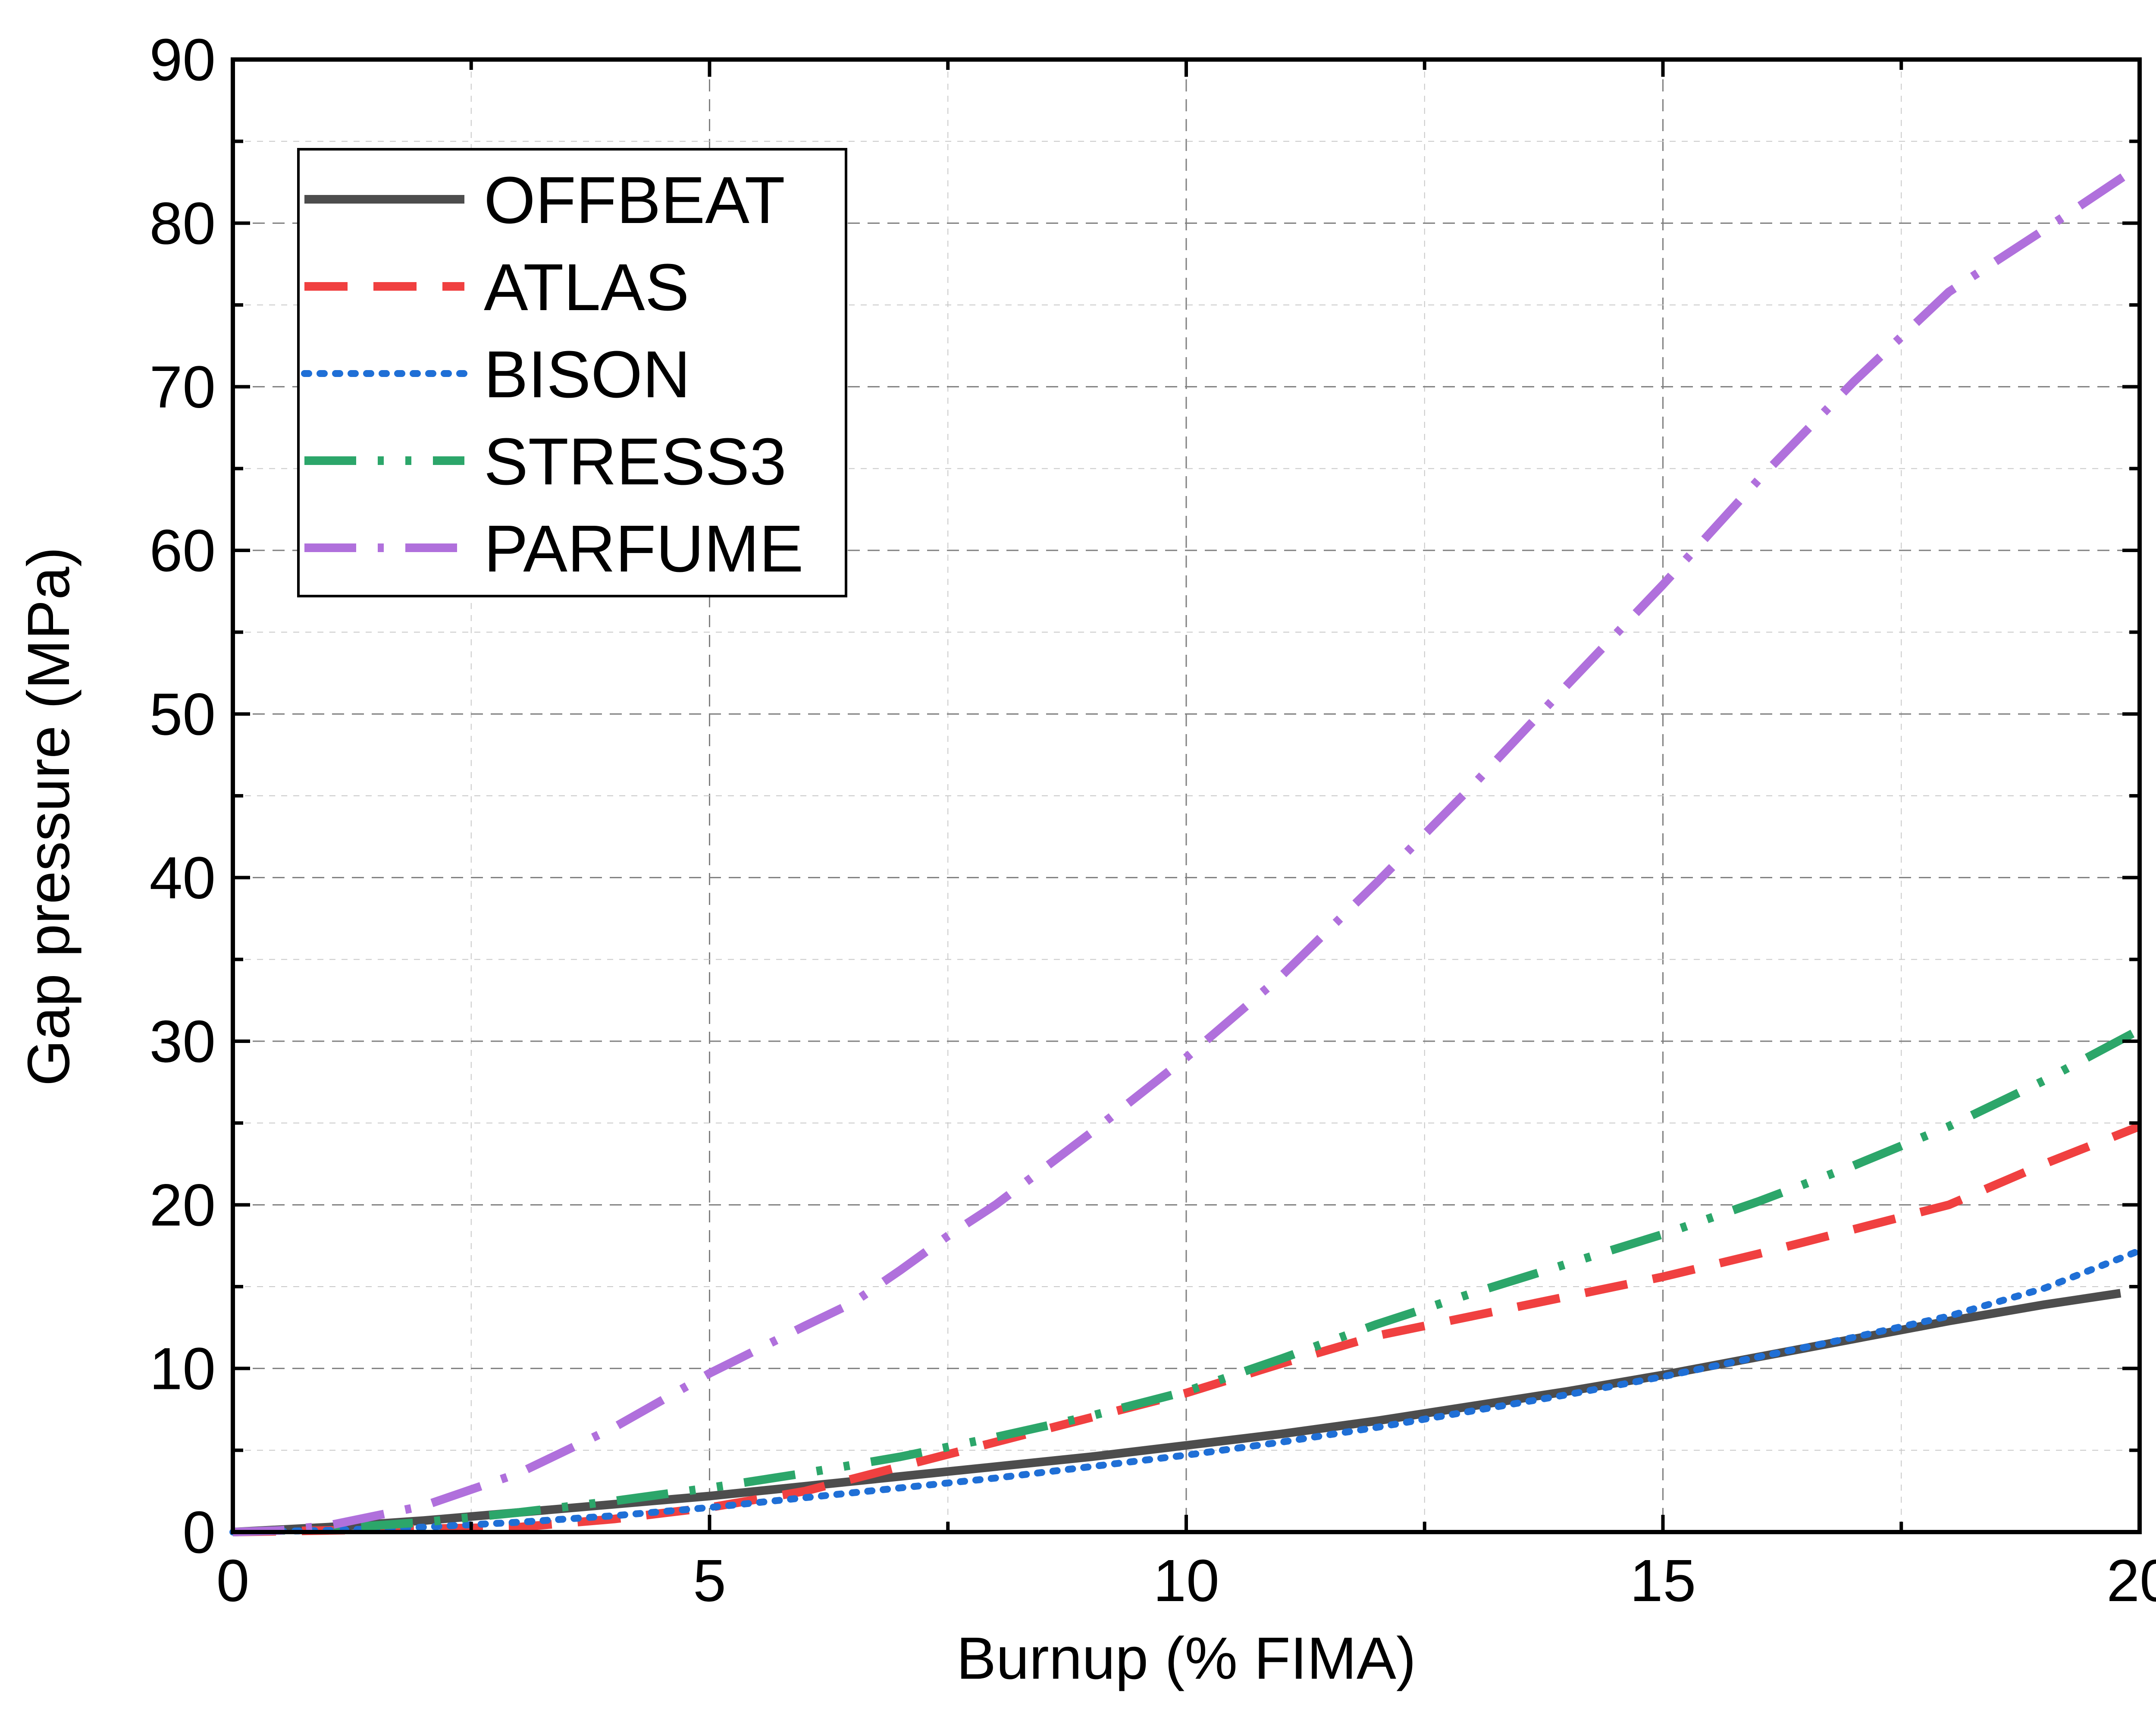 The image size is (2156, 1724). Describe the element at coordinates (183, 1369) in the screenshot. I see `y-tick-label: 10` at that location.